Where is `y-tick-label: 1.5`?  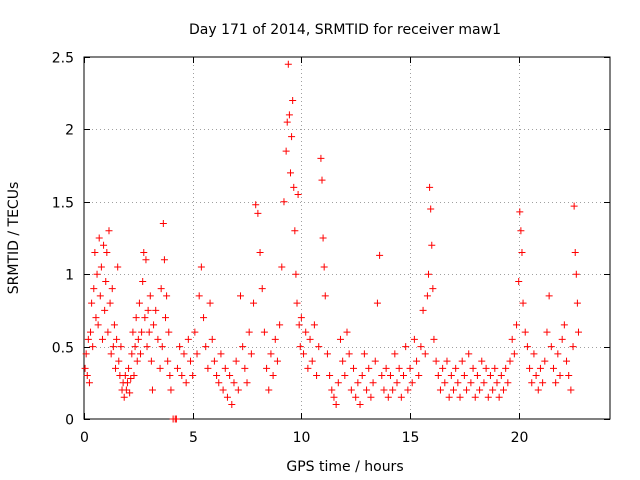
y-tick-label: 1.5 is located at coordinates (63, 204).